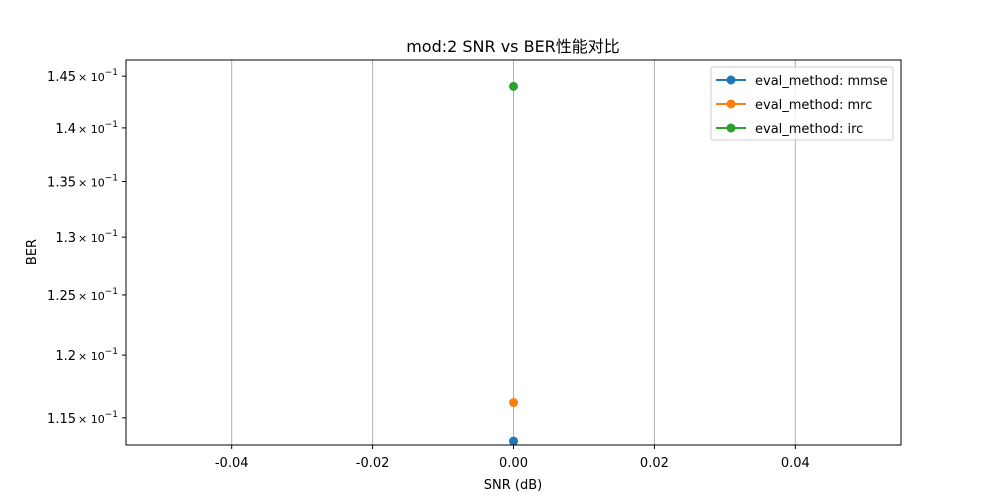 The image size is (1000, 504). I want to click on data-point-eval-method-mmse, so click(513, 441).